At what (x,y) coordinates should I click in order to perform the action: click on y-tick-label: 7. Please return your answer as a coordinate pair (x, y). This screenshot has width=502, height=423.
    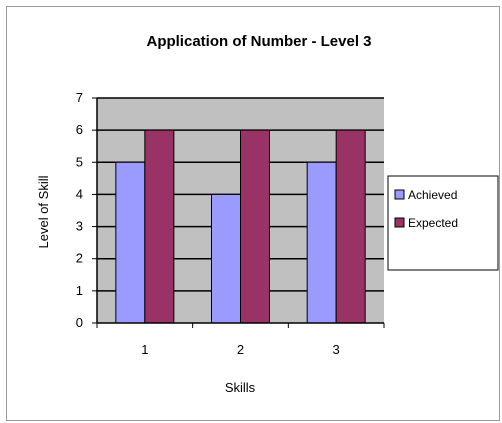
    Looking at the image, I should click on (79, 97).